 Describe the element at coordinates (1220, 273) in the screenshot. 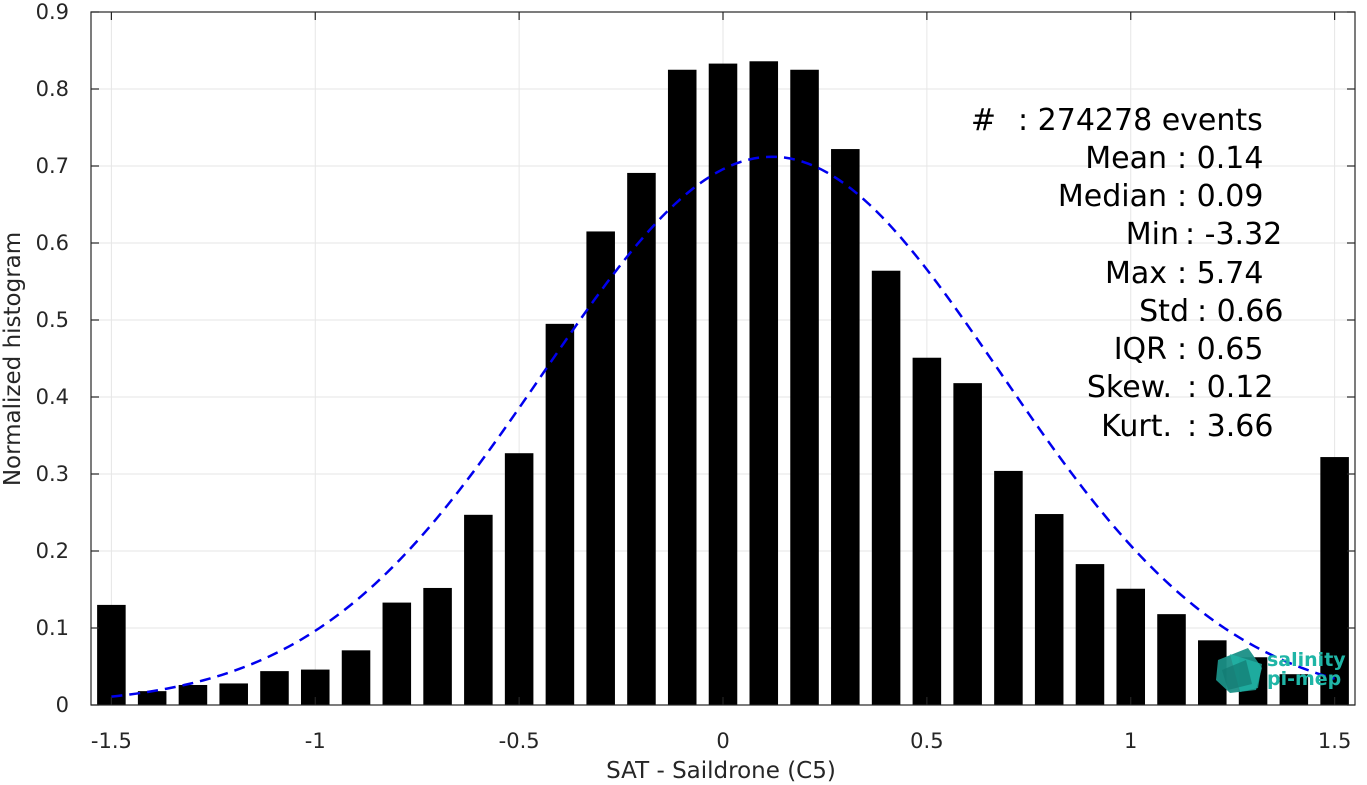

I see `stat-value-max: : 5.74` at that location.